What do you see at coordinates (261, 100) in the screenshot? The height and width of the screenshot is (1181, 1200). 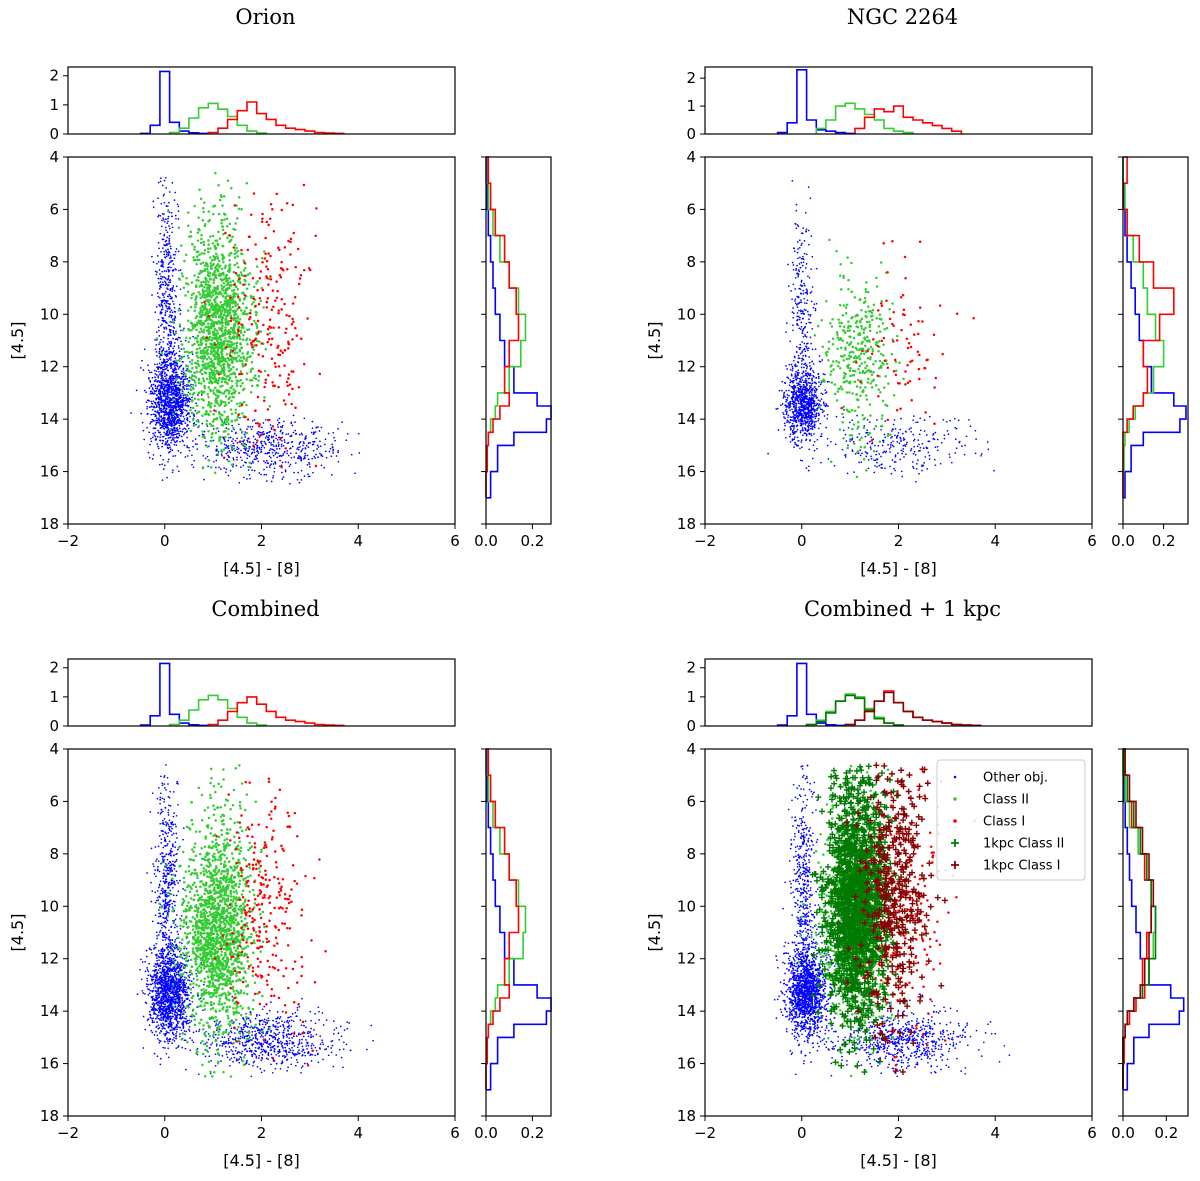 I see `top-hist-frame` at bounding box center [261, 100].